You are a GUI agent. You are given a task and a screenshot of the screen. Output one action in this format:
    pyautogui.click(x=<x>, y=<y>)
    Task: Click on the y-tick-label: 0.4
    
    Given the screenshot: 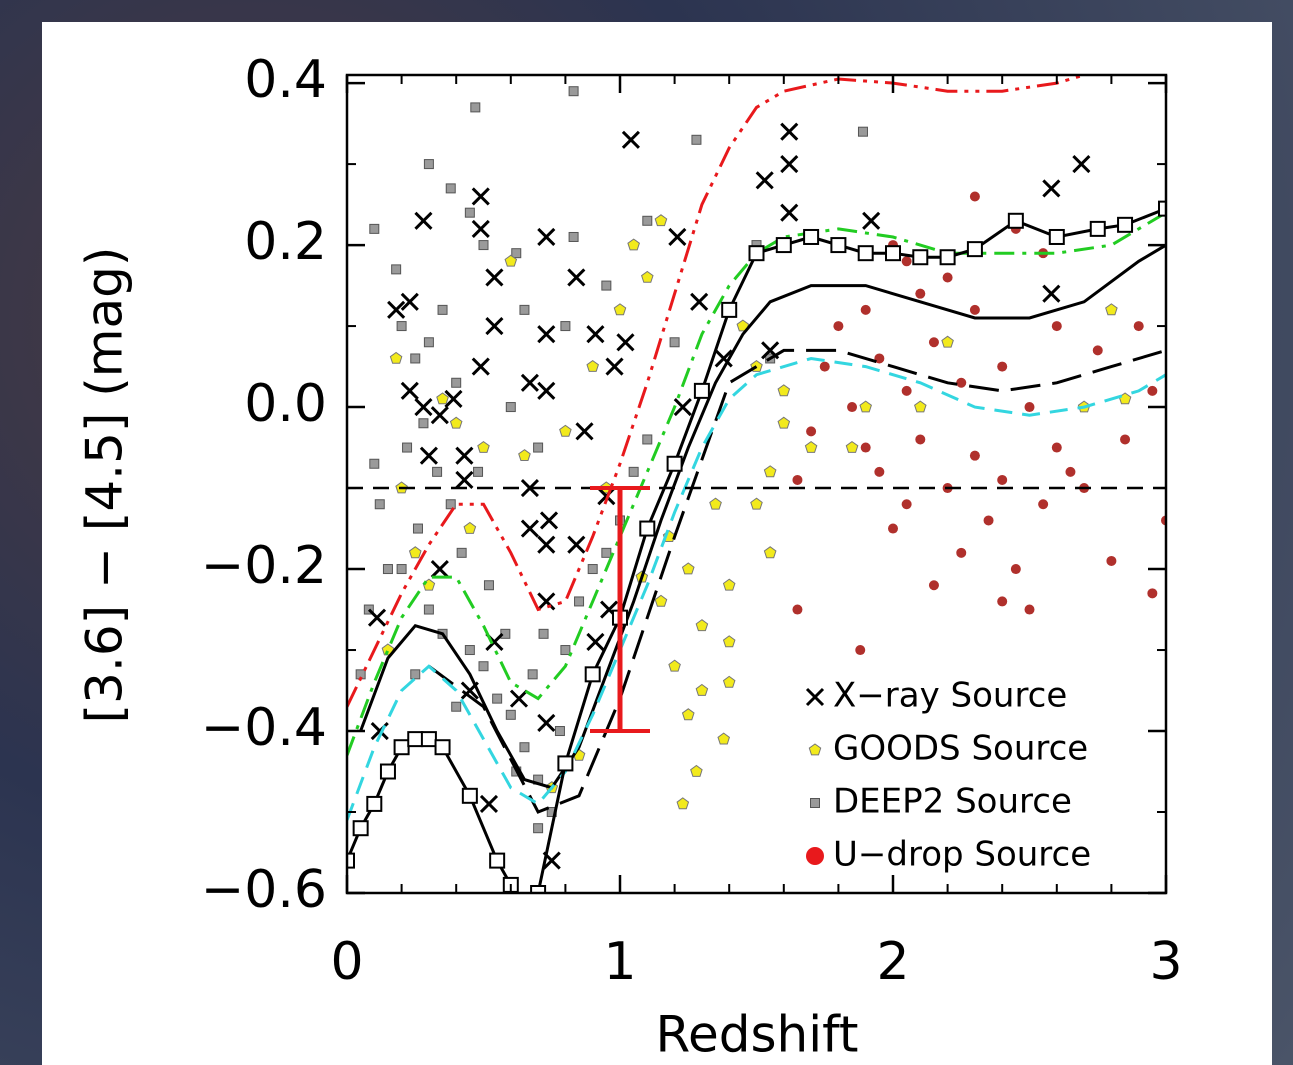 What is the action you would take?
    pyautogui.click(x=285, y=80)
    